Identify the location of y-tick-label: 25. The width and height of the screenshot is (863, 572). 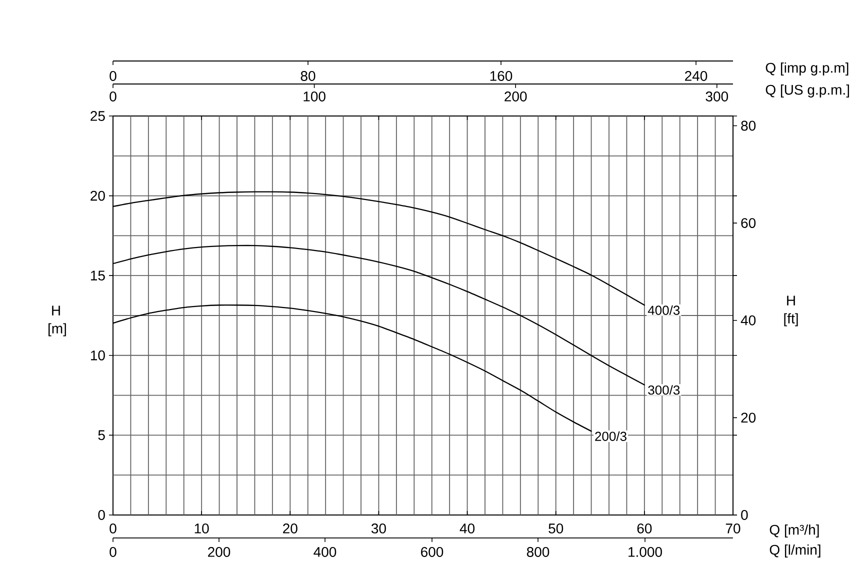
(97, 116).